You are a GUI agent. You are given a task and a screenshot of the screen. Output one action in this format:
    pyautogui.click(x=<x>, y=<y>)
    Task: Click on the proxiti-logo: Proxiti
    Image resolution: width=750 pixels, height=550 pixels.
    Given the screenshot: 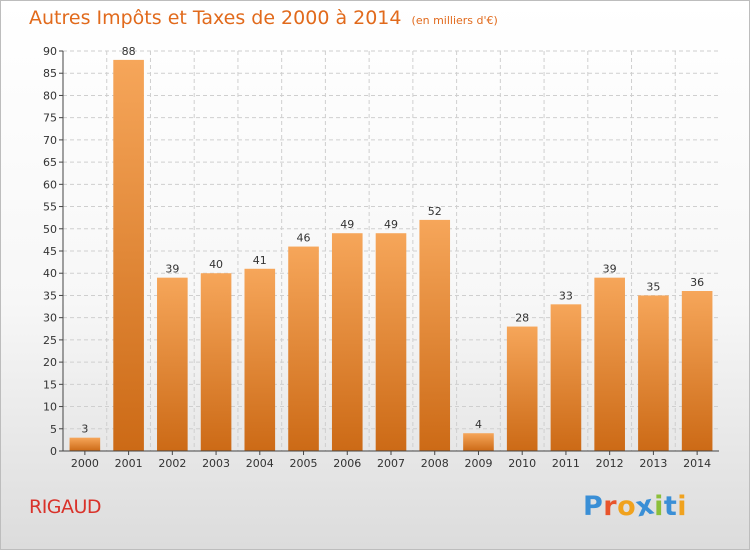 What is the action you would take?
    pyautogui.click(x=635, y=506)
    